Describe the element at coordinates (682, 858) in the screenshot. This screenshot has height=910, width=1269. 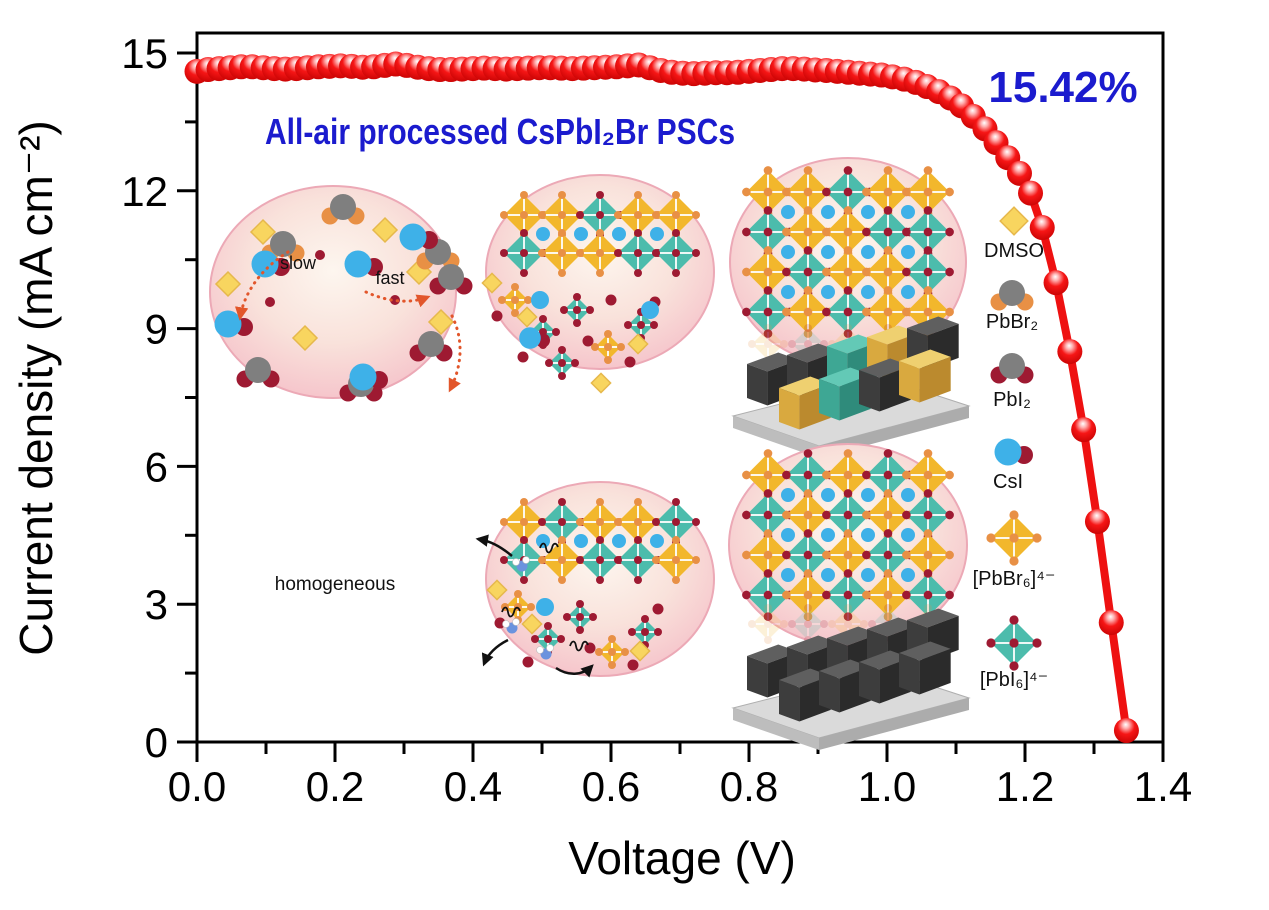
I see `x-axis-title: Voltage (V)` at that location.